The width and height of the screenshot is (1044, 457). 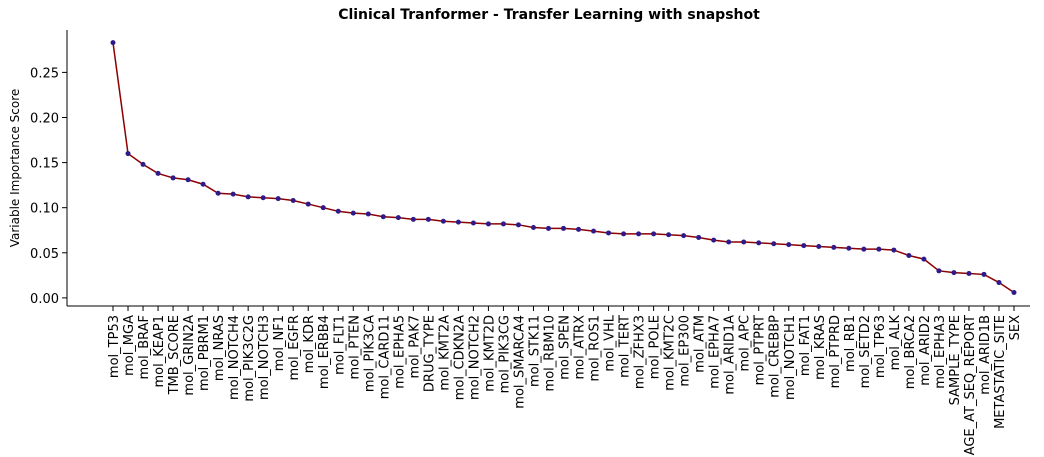 I want to click on x-tick-label: SAMPLE_TYPE, so click(x=955, y=360).